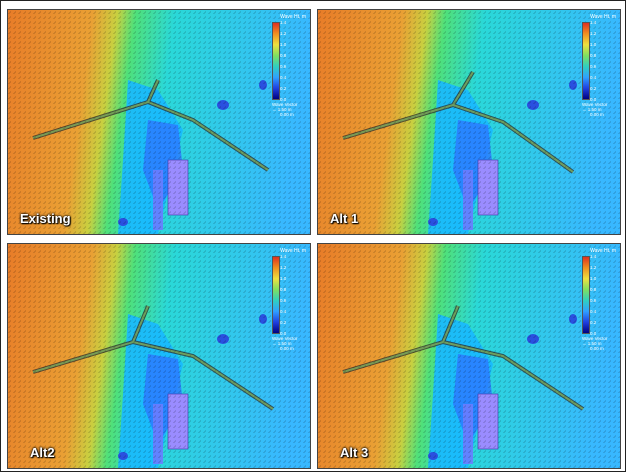 The width and height of the screenshot is (626, 472). I want to click on panel-label: Alt 3, so click(354, 452).